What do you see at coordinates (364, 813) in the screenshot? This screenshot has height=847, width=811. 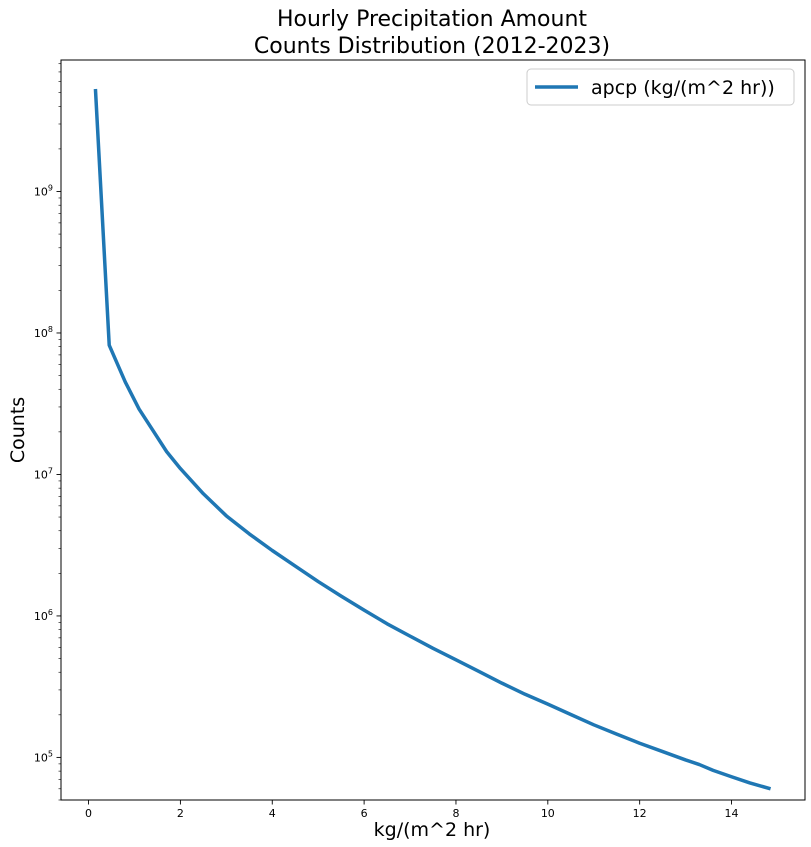 I see `x-tick-label: 6` at bounding box center [364, 813].